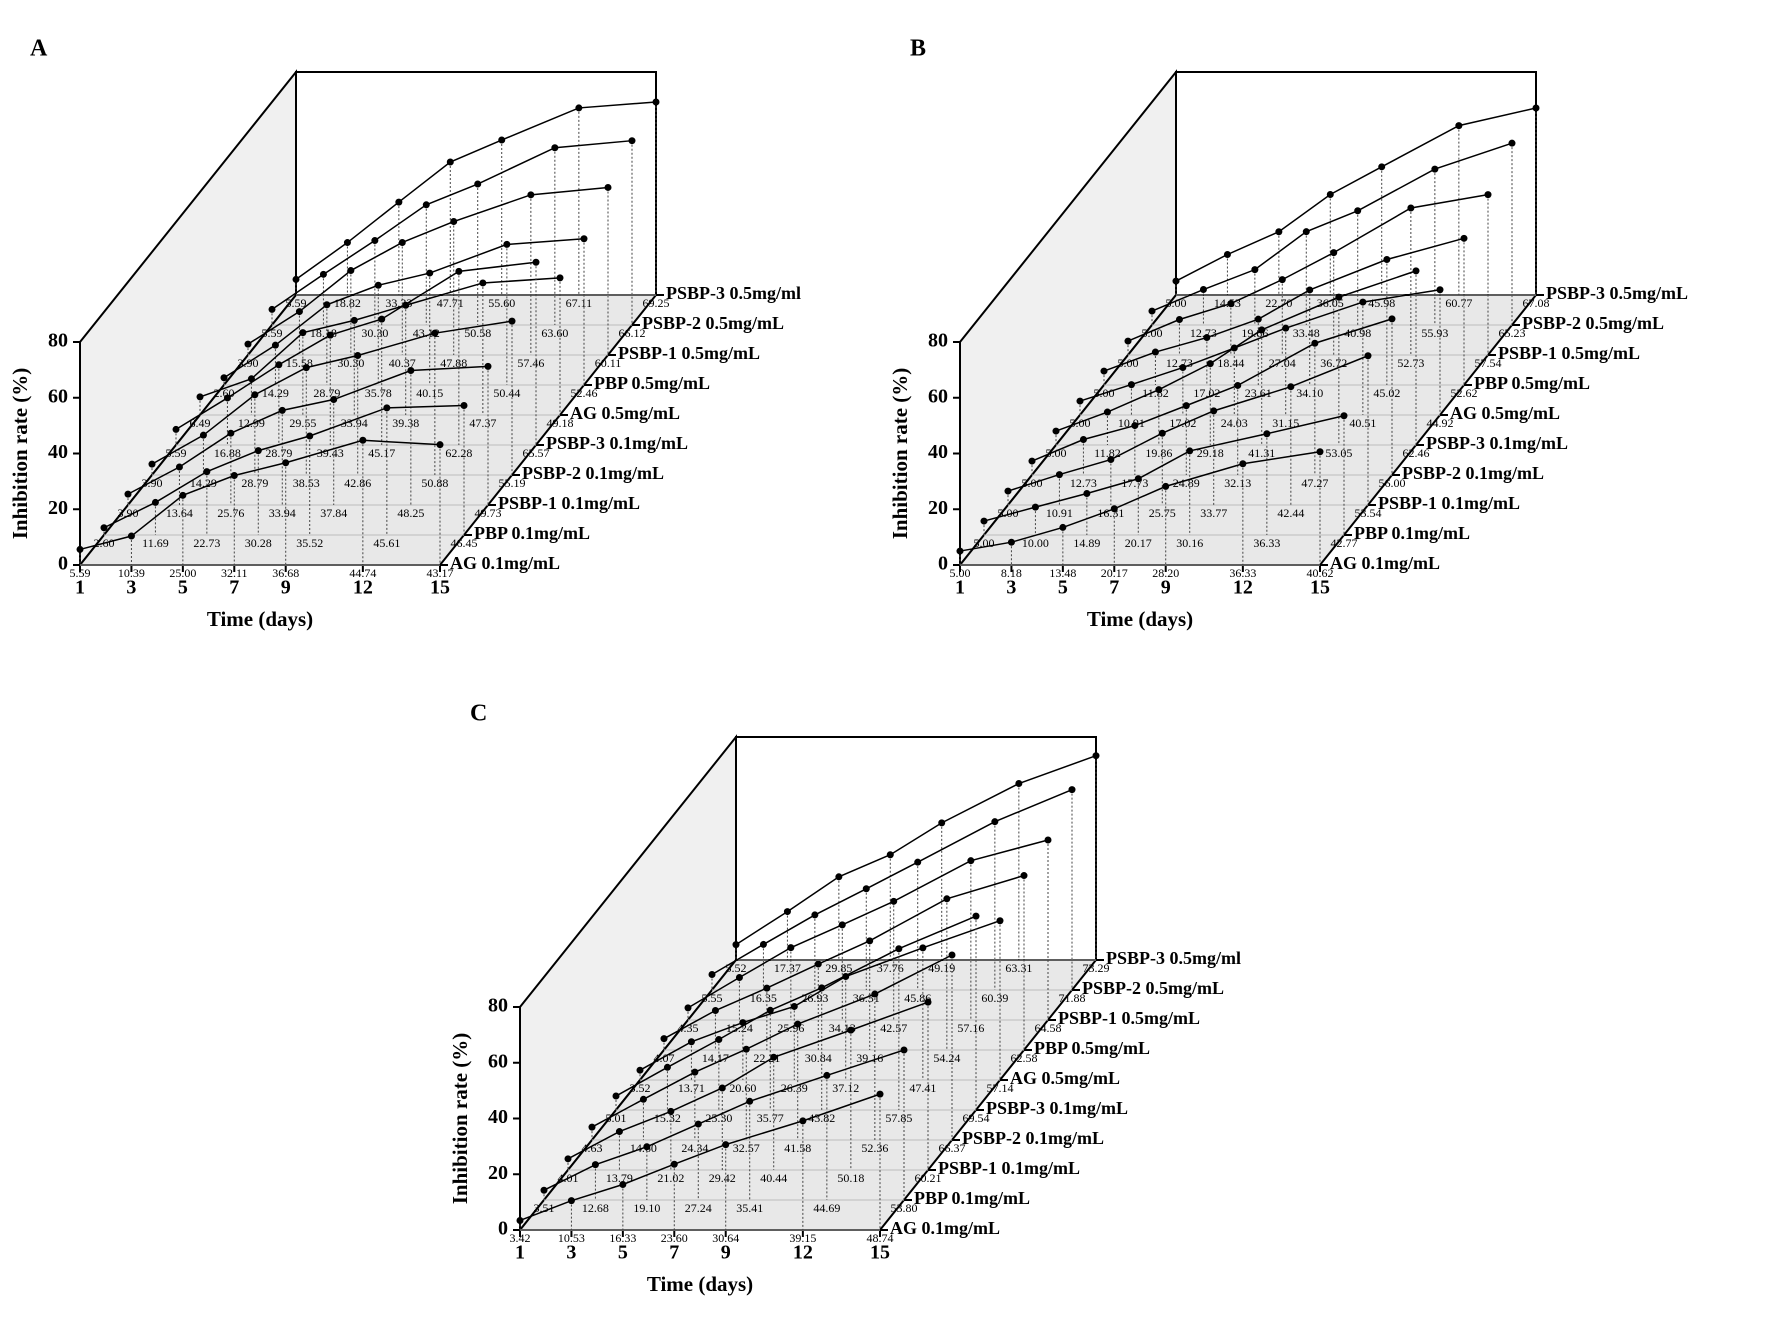 The image size is (1772, 1330). I want to click on data-label: 35.77, so click(770, 1118).